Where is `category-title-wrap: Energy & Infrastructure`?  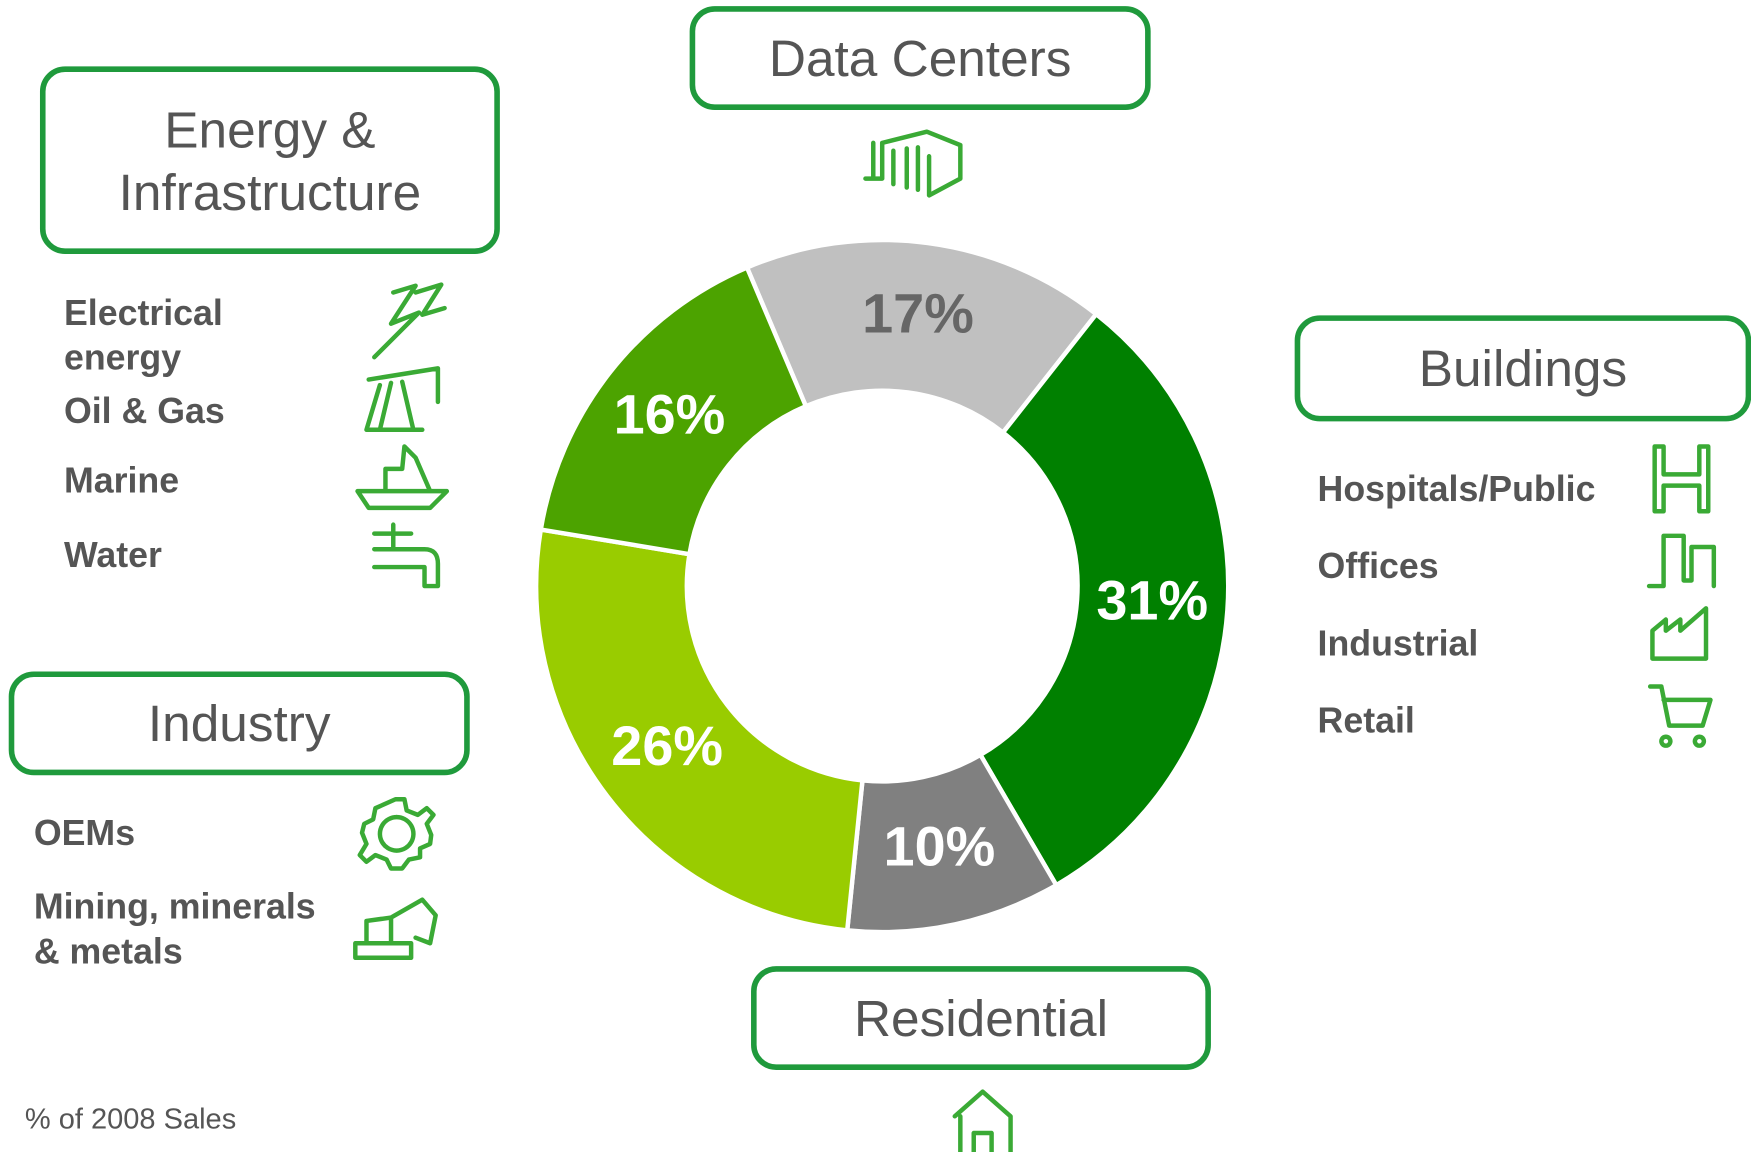 category-title-wrap: Energy & Infrastructure is located at coordinates (270, 160).